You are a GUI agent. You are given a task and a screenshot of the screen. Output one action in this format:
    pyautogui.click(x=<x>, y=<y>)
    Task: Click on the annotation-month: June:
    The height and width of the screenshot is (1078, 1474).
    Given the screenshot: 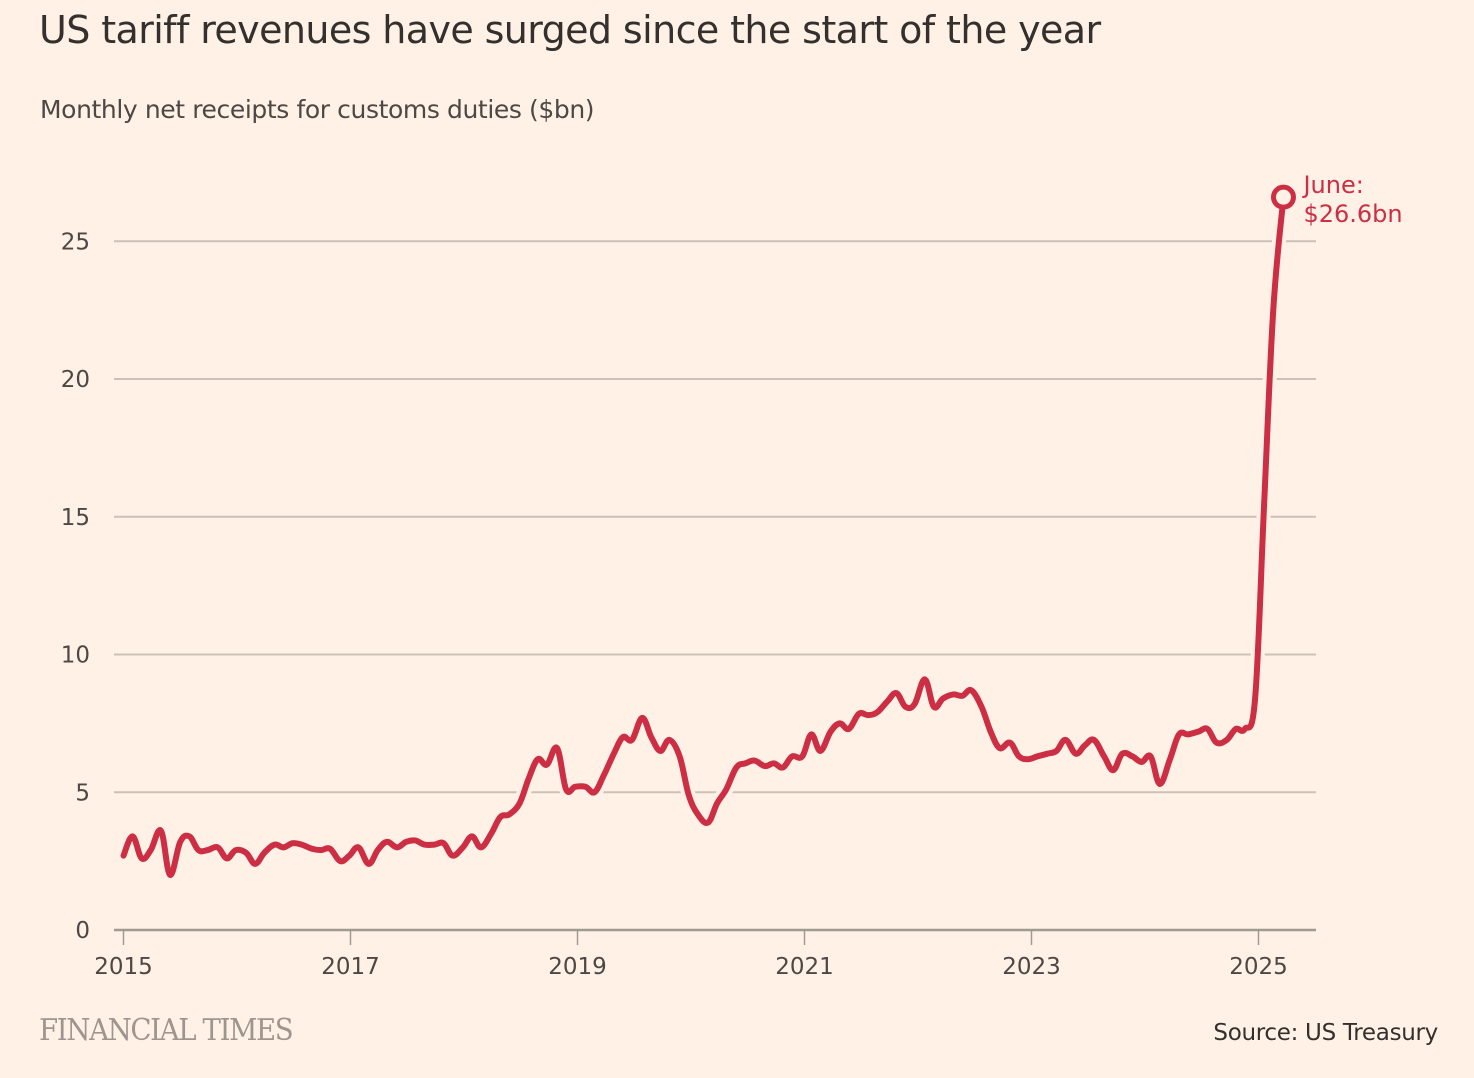 What is the action you would take?
    pyautogui.click(x=1332, y=185)
    